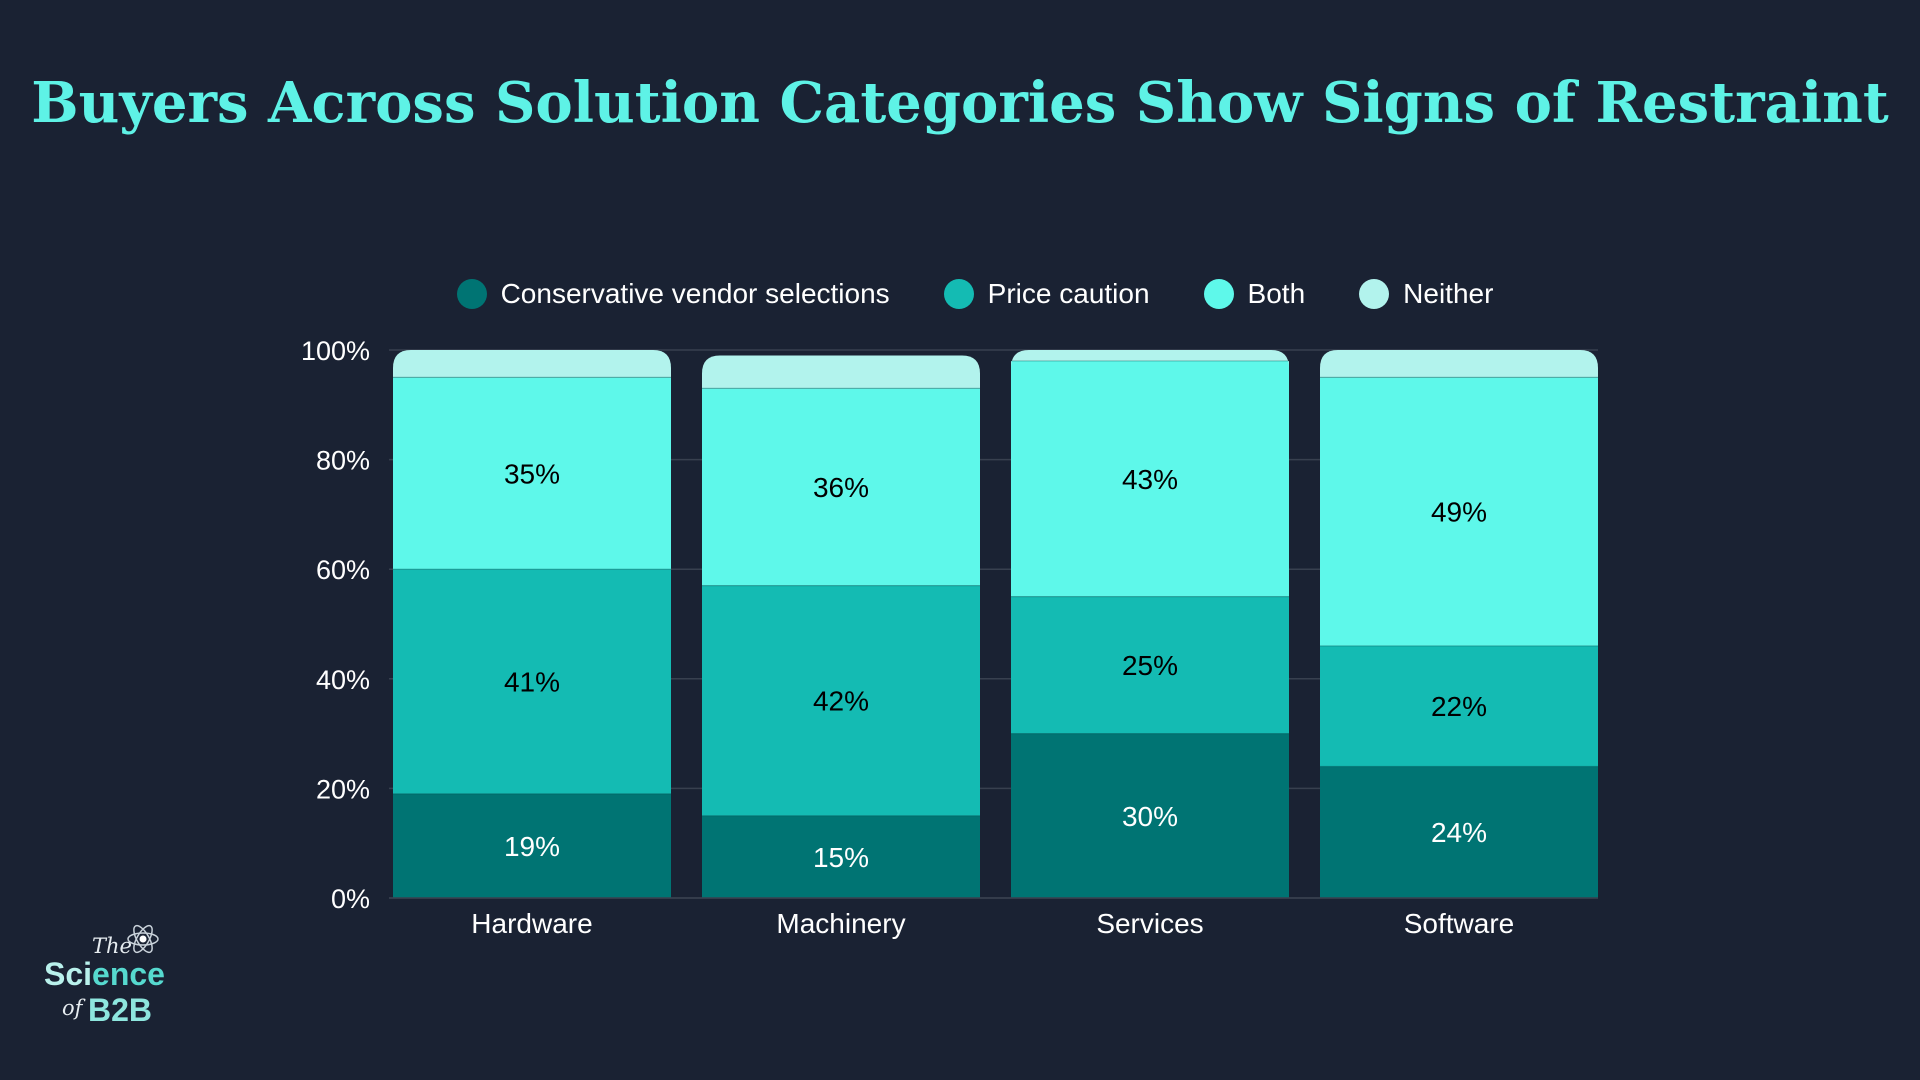 This screenshot has height=1080, width=1920. I want to click on logo-science-b: ence, so click(128, 974).